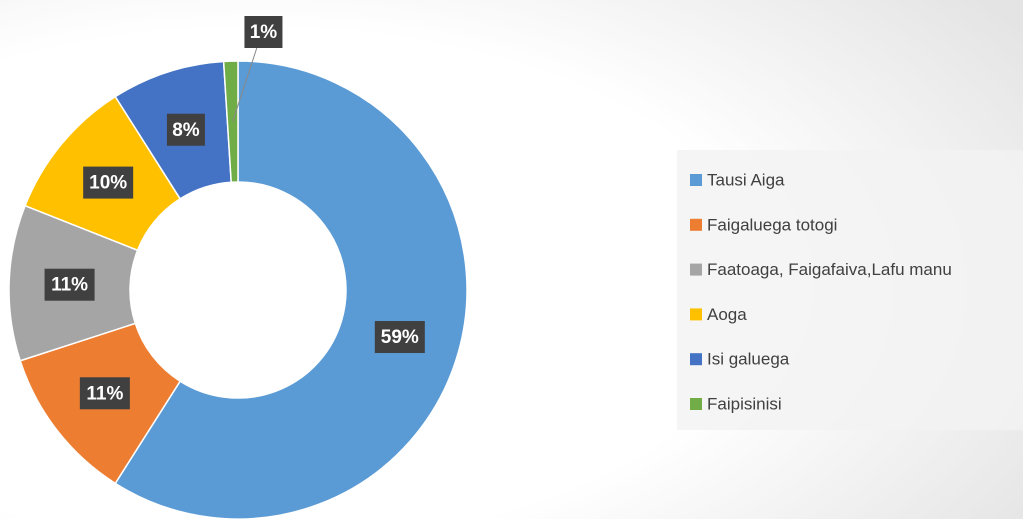 This screenshot has width=1023, height=519. I want to click on legend-label: Faatoaga, Faigafaiva,Lafu manu, so click(829, 269).